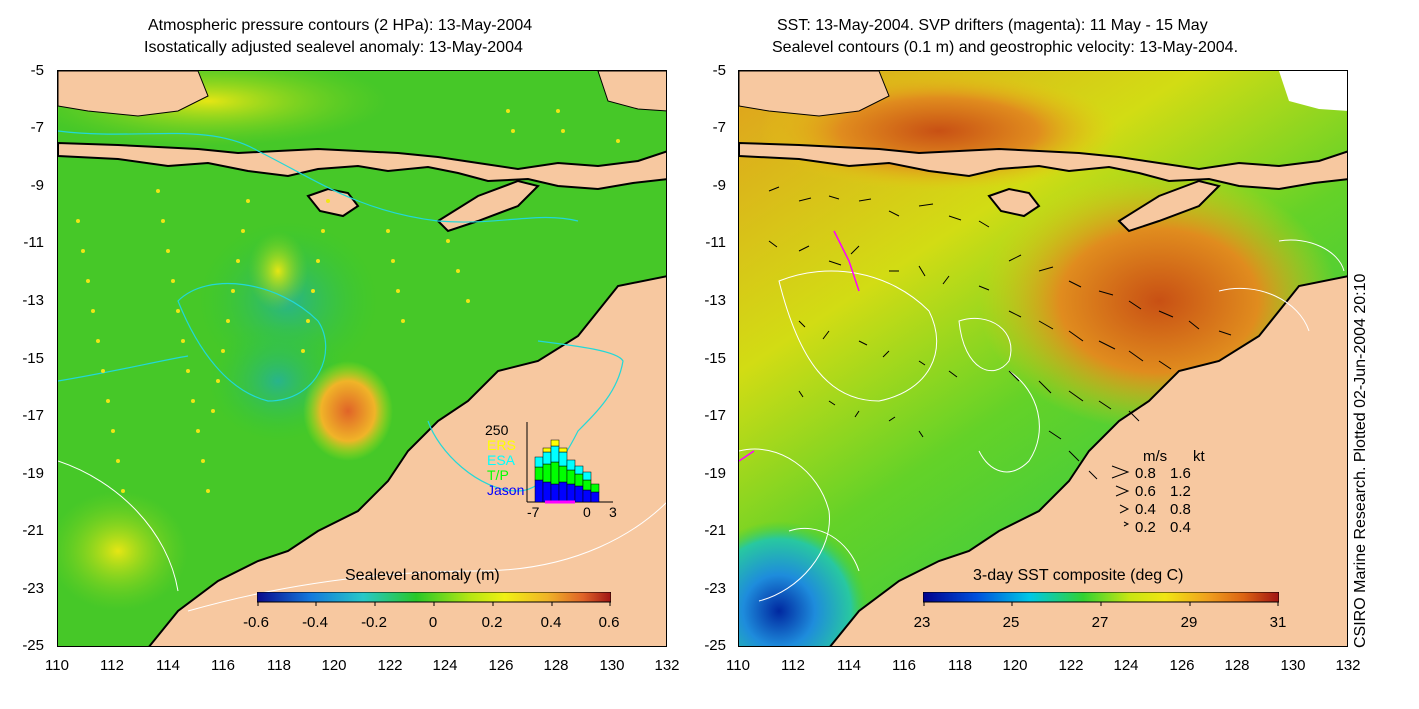 This screenshot has width=1419, height=709. What do you see at coordinates (37, 185) in the screenshot?
I see `left-y-tick: -9` at bounding box center [37, 185].